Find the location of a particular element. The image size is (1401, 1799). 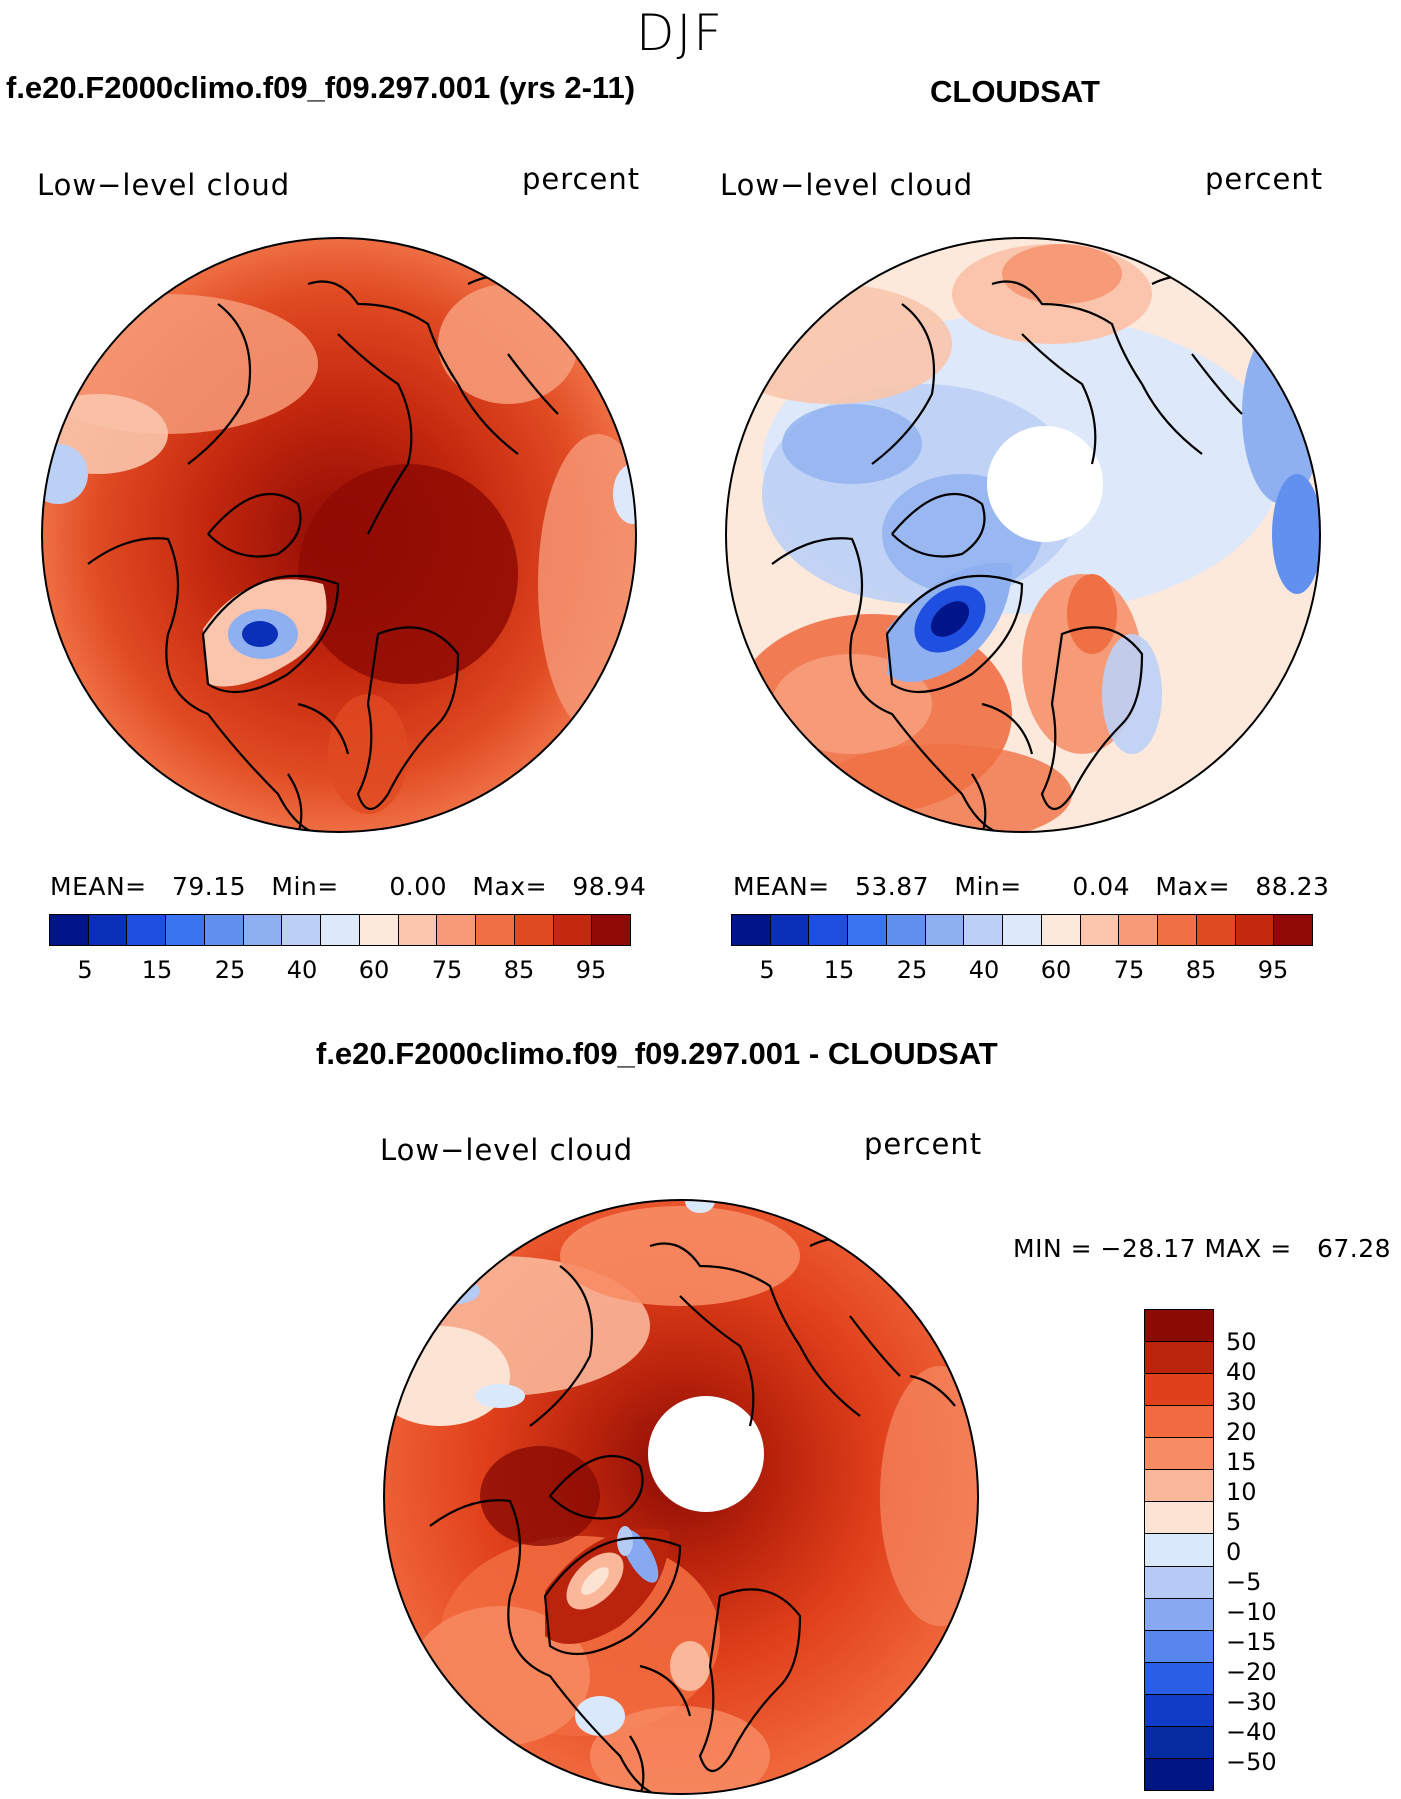

panel3-tick: −10 is located at coordinates (1251, 1612).